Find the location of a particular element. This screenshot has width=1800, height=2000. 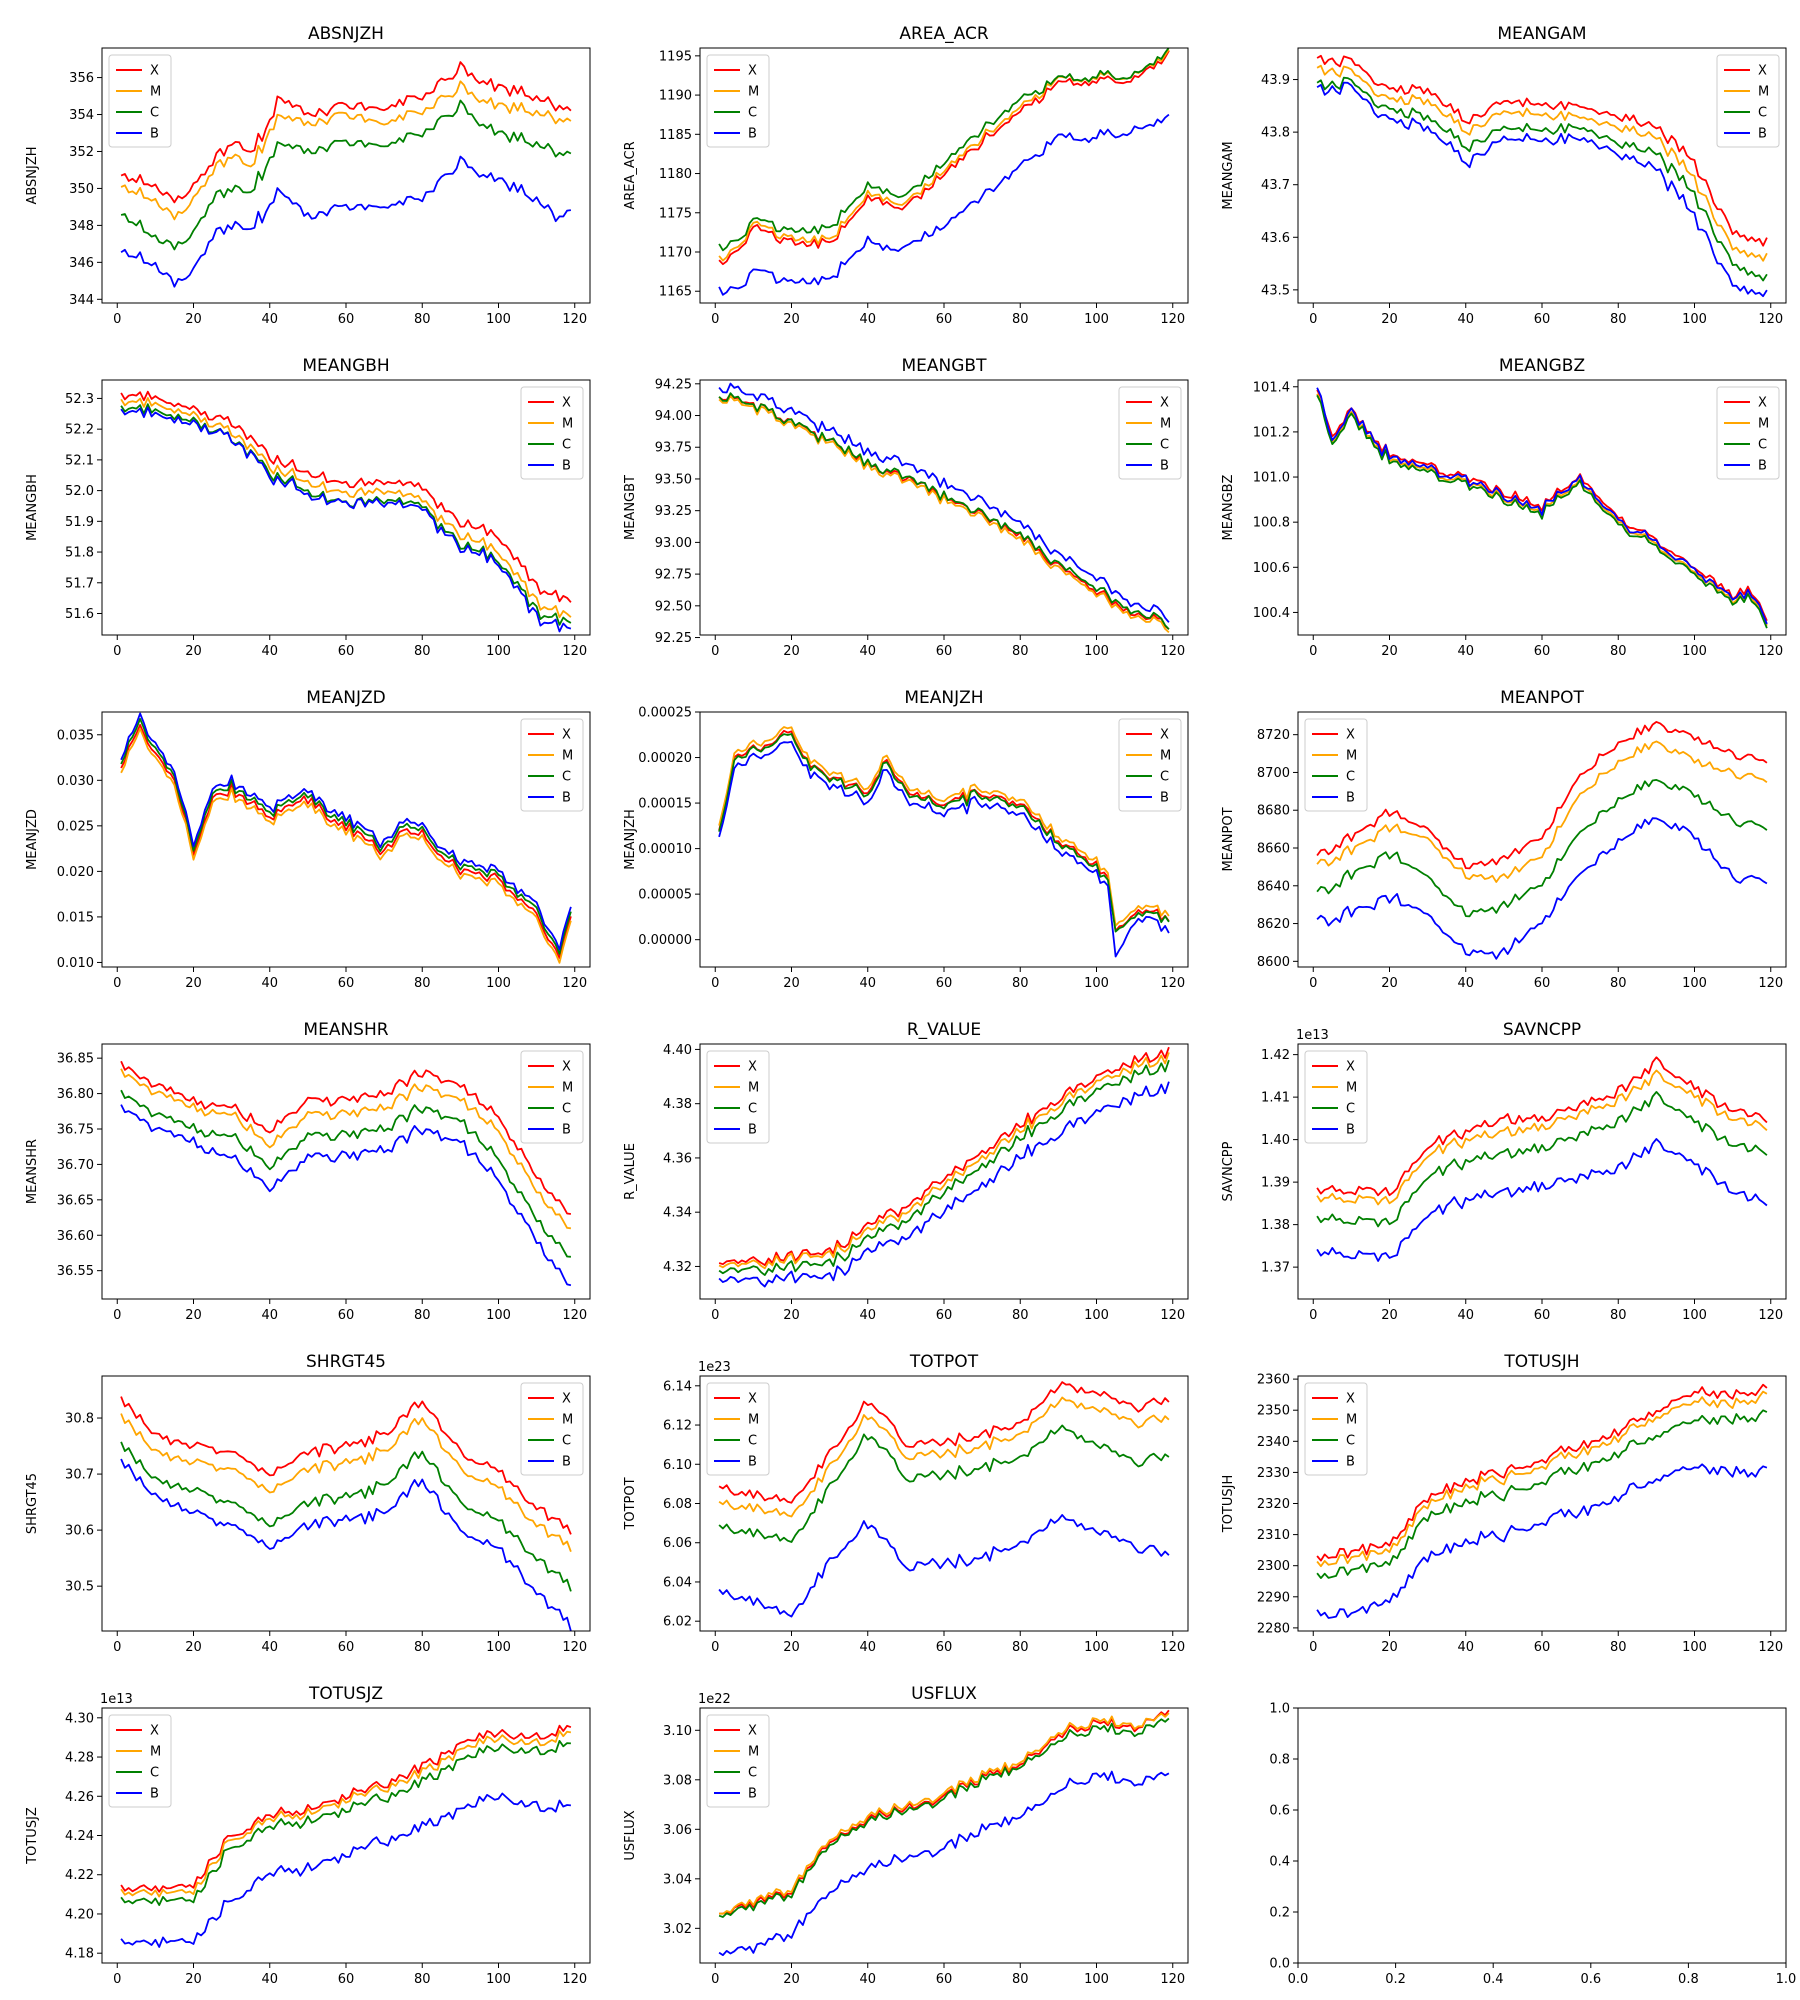

y-tick-label: 1.39 is located at coordinates (1275, 1183).